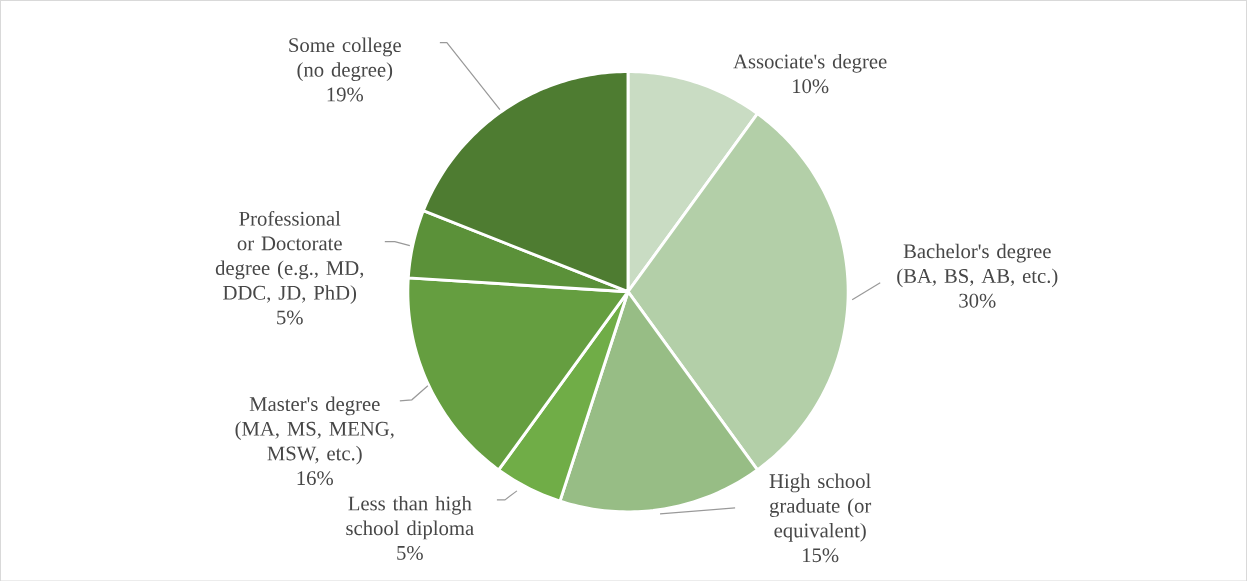 The image size is (1247, 581). What do you see at coordinates (811, 85) in the screenshot?
I see `data-label: 10%` at bounding box center [811, 85].